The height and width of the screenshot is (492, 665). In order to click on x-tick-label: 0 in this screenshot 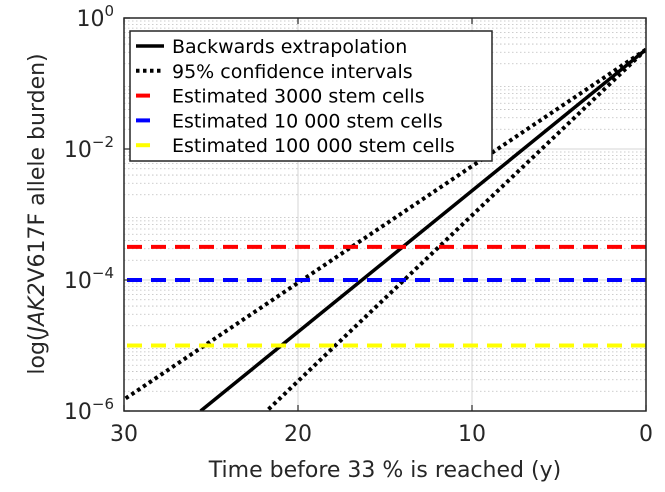, I will do `click(646, 434)`.